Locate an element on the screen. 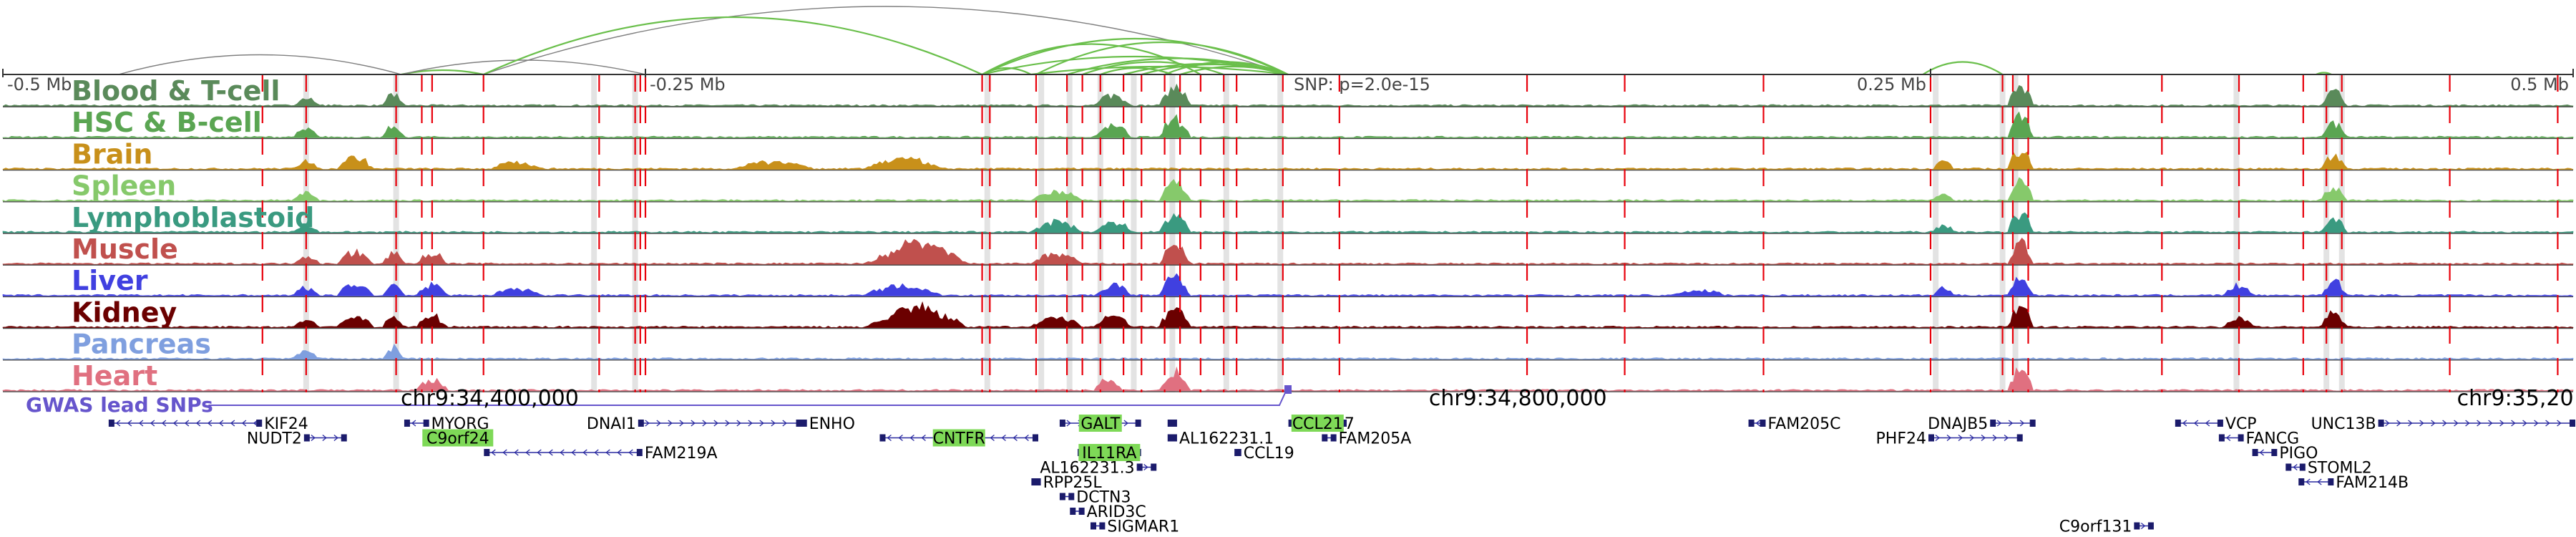 This screenshot has width=2576, height=537. gene-label: C9orf24 is located at coordinates (457, 439).